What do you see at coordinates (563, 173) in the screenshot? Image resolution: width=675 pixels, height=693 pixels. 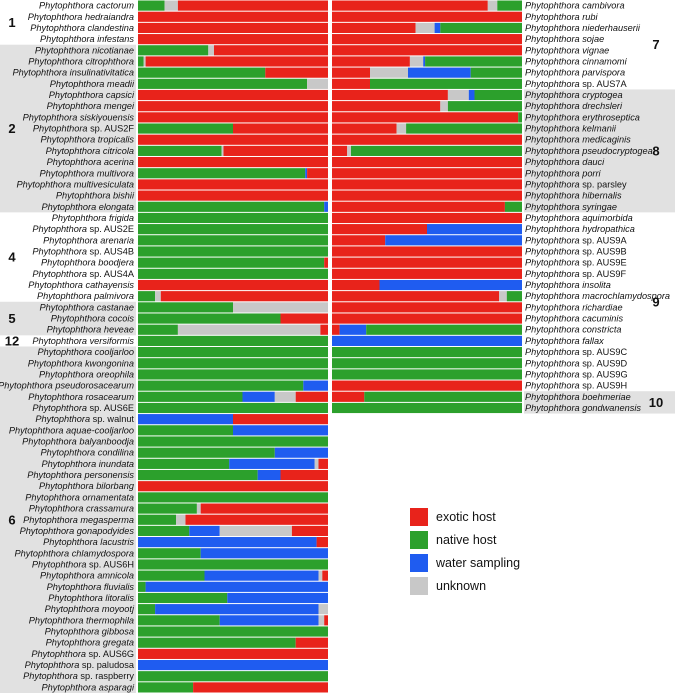 I see `species-label: Phytophthora porri` at bounding box center [563, 173].